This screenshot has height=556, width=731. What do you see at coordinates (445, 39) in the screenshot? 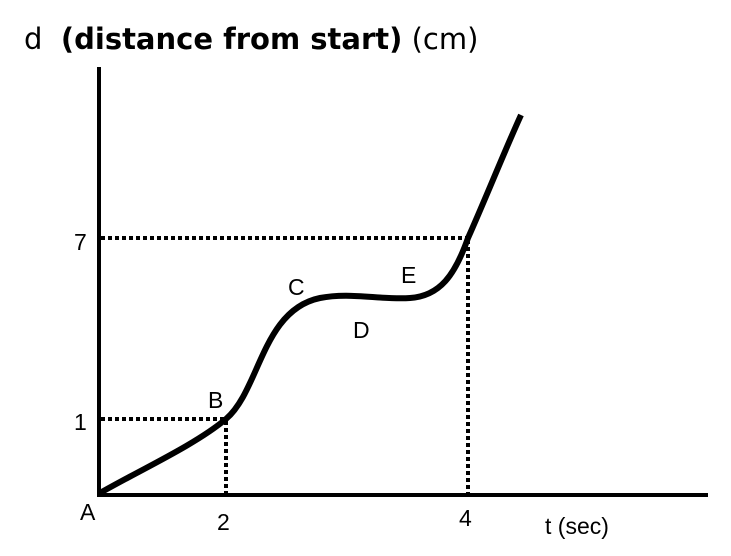
I see `y-axis-unit: (cm)` at bounding box center [445, 39].